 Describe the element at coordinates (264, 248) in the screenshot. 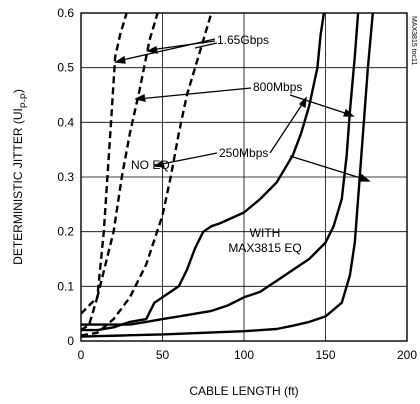

I see `label-max3815-eq: MAX3815 EQ` at that location.